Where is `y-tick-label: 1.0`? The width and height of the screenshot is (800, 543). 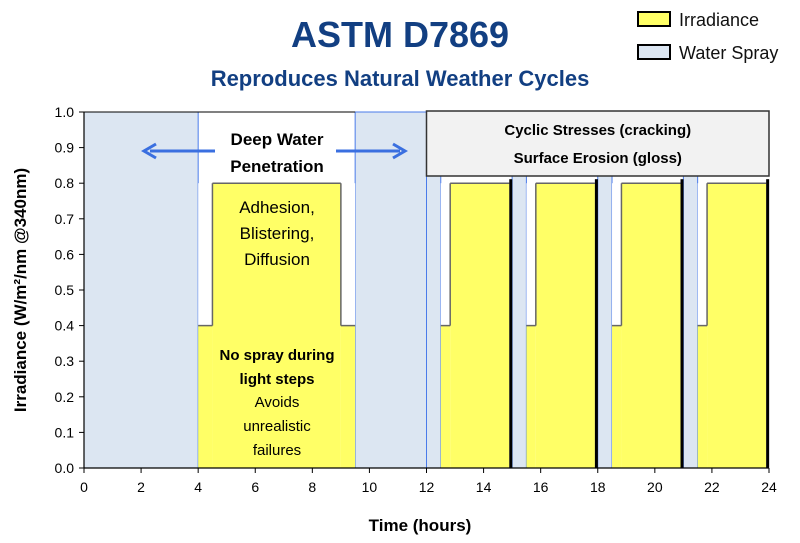 y-tick-label: 1.0 is located at coordinates (65, 112).